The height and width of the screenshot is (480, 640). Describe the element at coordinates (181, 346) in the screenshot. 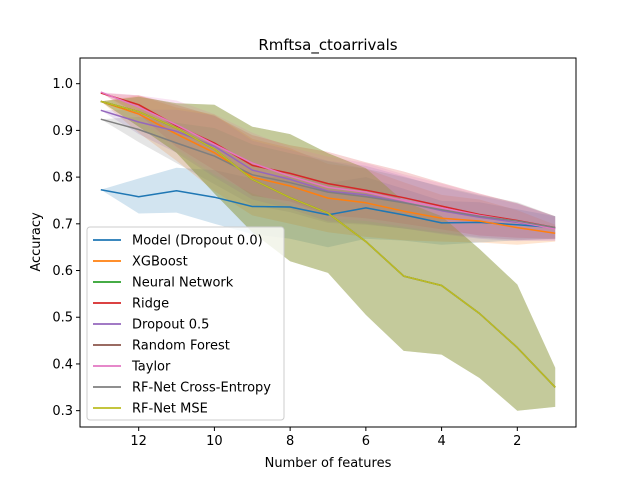

I see `legend-label-random-forest: Random Forest` at that location.